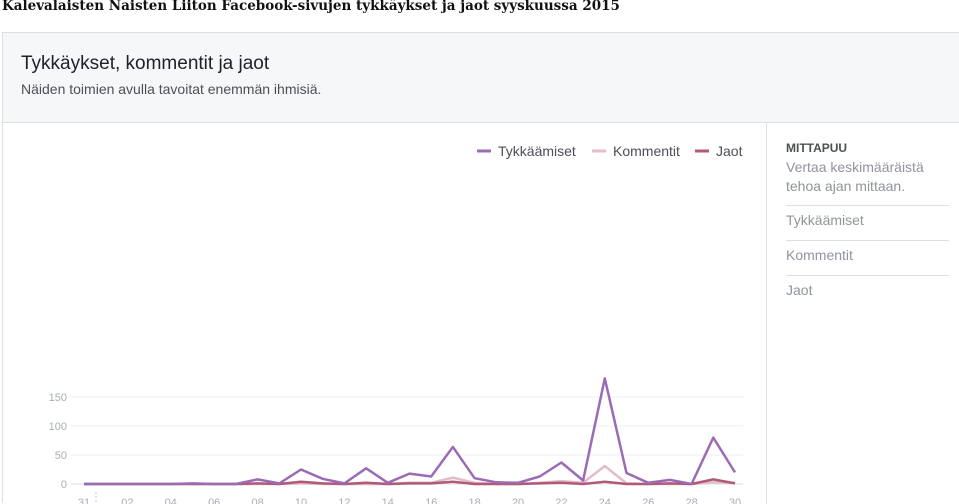  Describe the element at coordinates (127, 500) in the screenshot. I see `x-tick-label: 02` at that location.